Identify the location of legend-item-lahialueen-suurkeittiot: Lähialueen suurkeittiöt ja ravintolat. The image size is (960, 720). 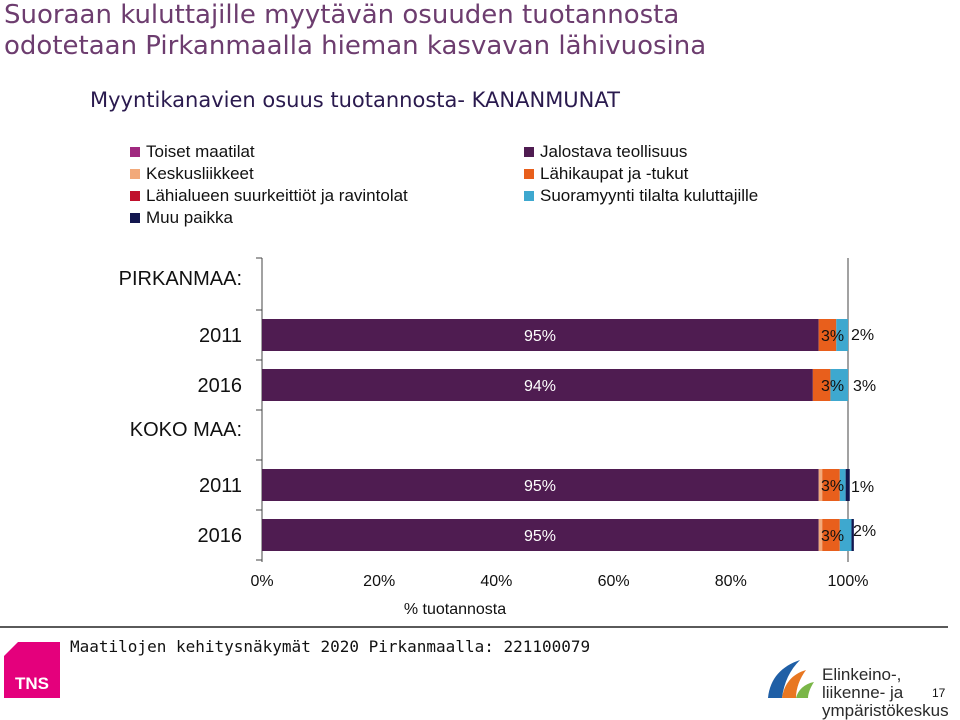
(269, 196).